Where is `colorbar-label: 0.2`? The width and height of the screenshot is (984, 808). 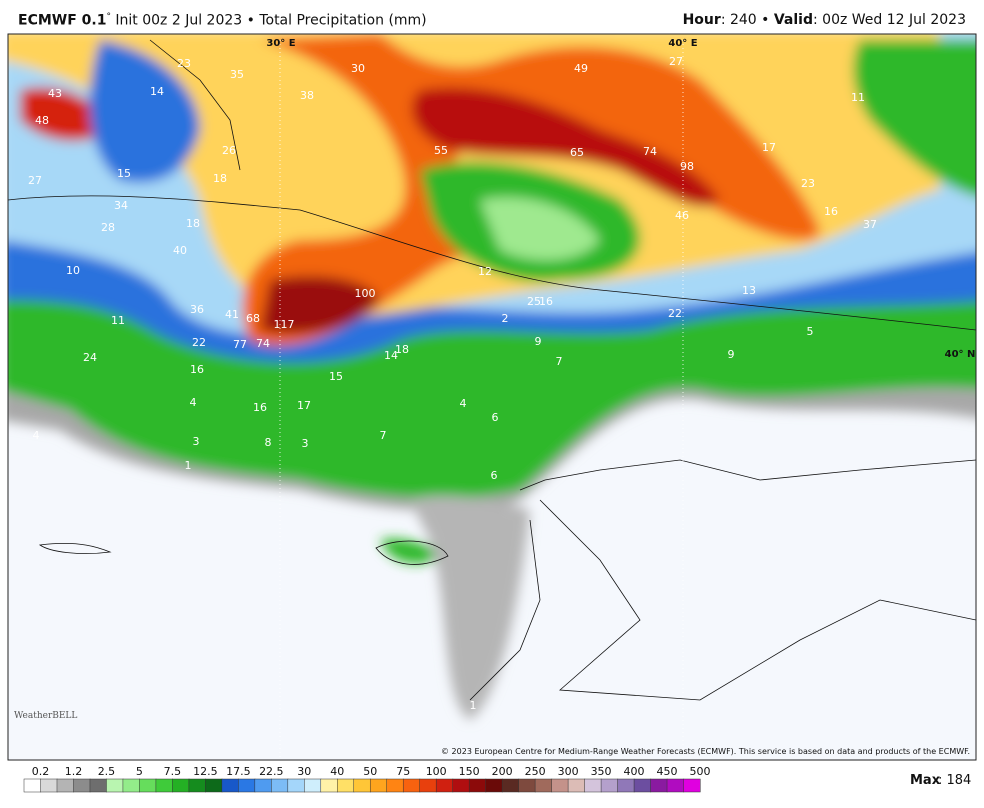
colorbar-label: 0.2 is located at coordinates (41, 771).